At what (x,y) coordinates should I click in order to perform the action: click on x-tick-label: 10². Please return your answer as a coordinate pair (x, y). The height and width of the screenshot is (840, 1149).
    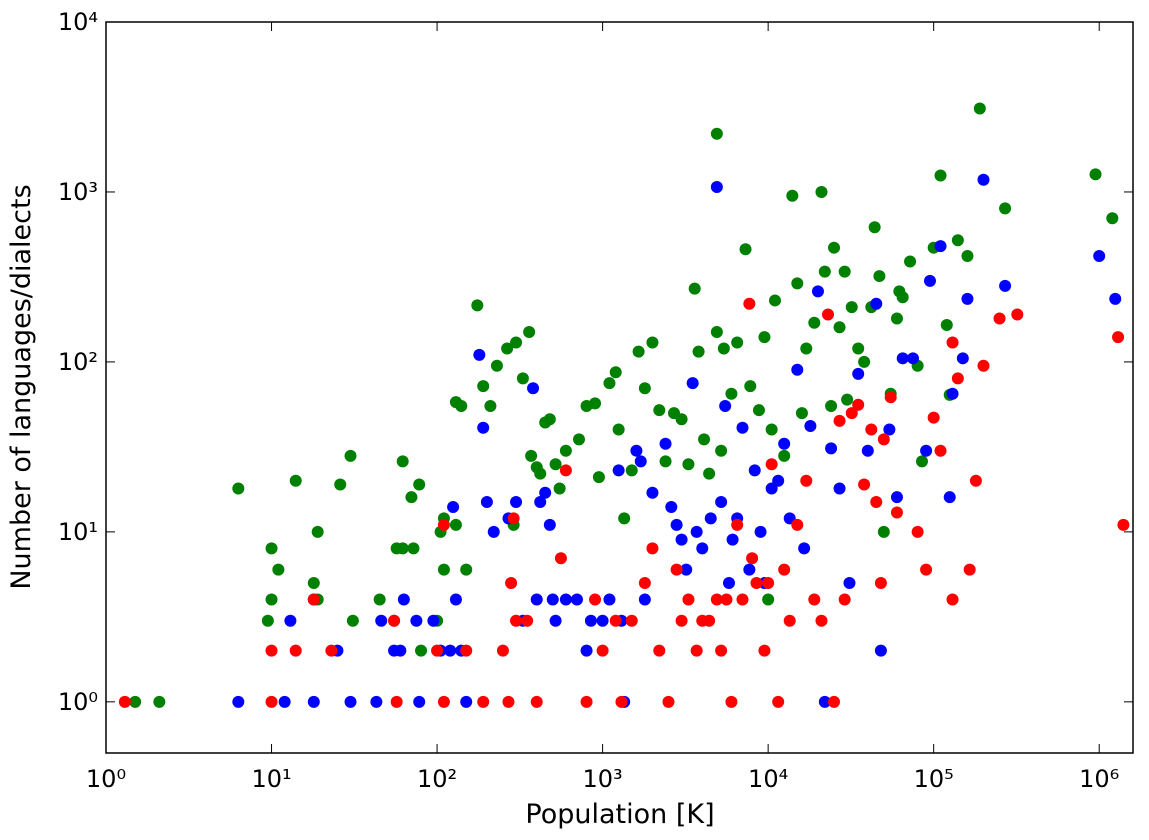
    Looking at the image, I should click on (437, 779).